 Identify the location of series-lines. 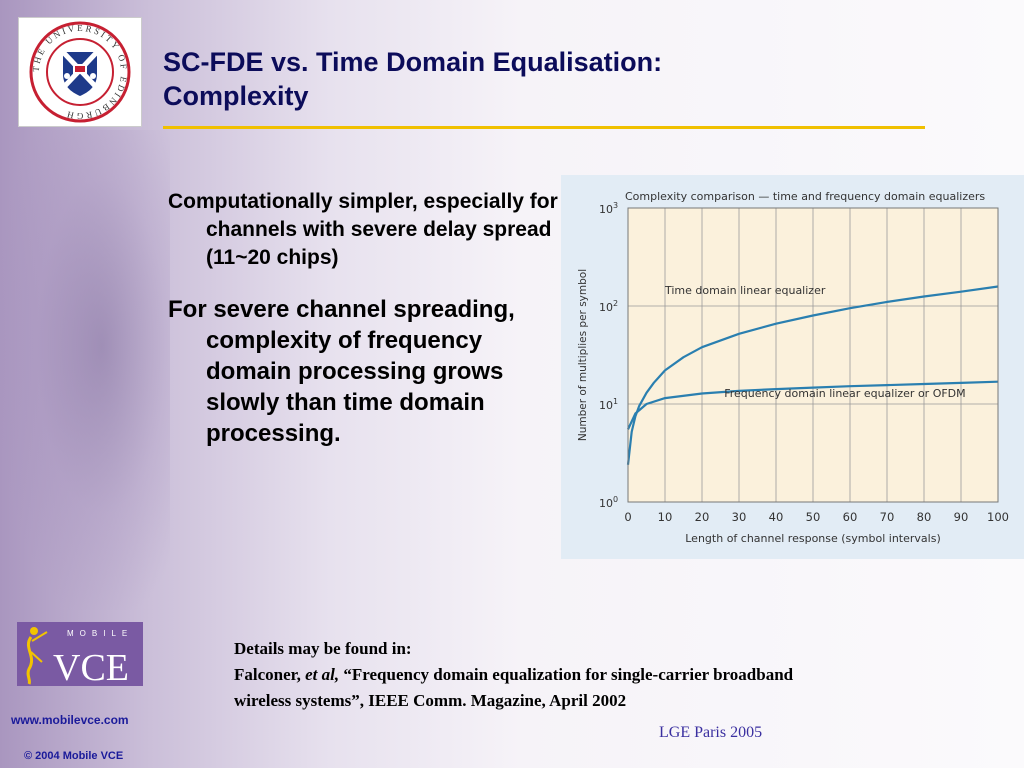
(812, 375).